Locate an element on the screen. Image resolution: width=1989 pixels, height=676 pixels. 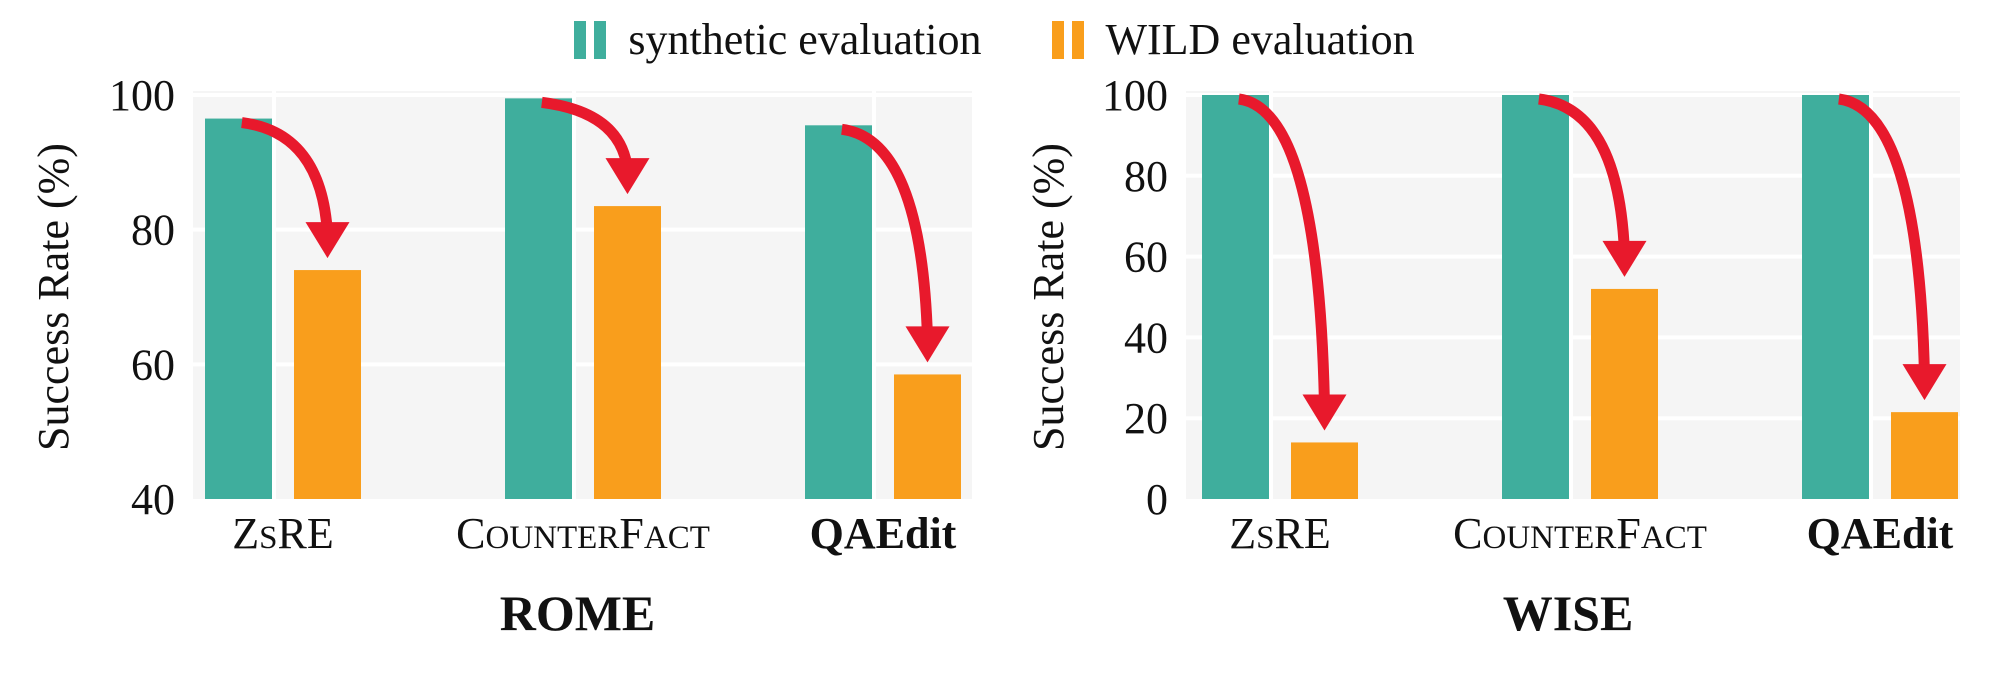
panel-title-wise: WISE is located at coordinates (1568, 613).